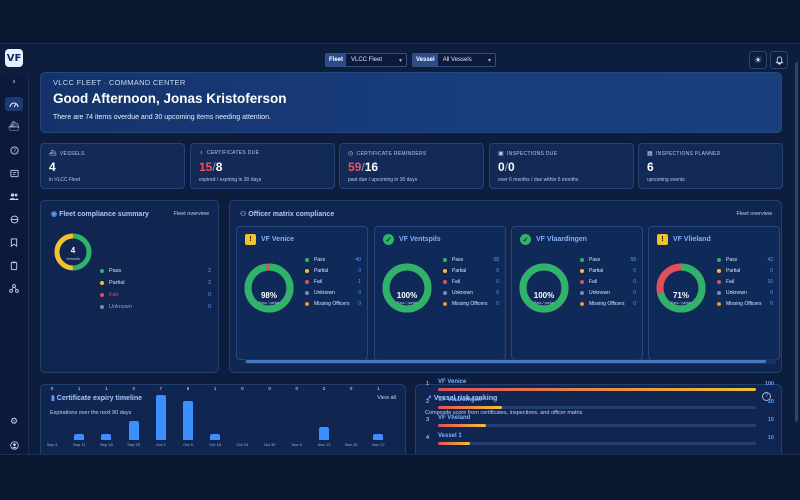  What do you see at coordinates (366, 60) in the screenshot?
I see `fleet-select: Fleet VLCC Fleet ▾` at bounding box center [366, 60].